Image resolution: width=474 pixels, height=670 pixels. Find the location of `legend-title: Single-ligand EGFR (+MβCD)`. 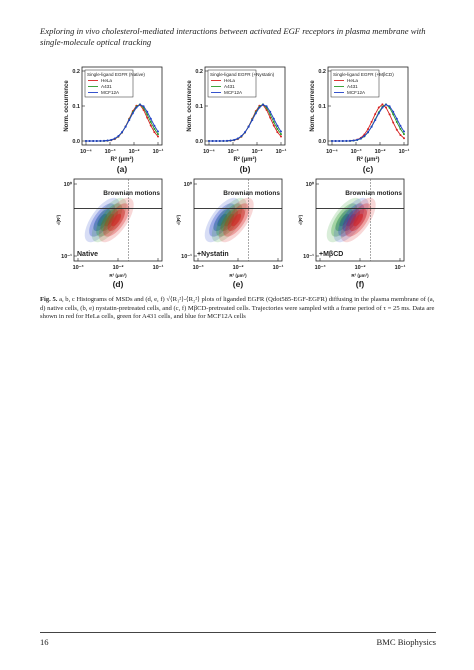

legend-title: Single-ligand EGFR (+MβCD) is located at coordinates (363, 74).